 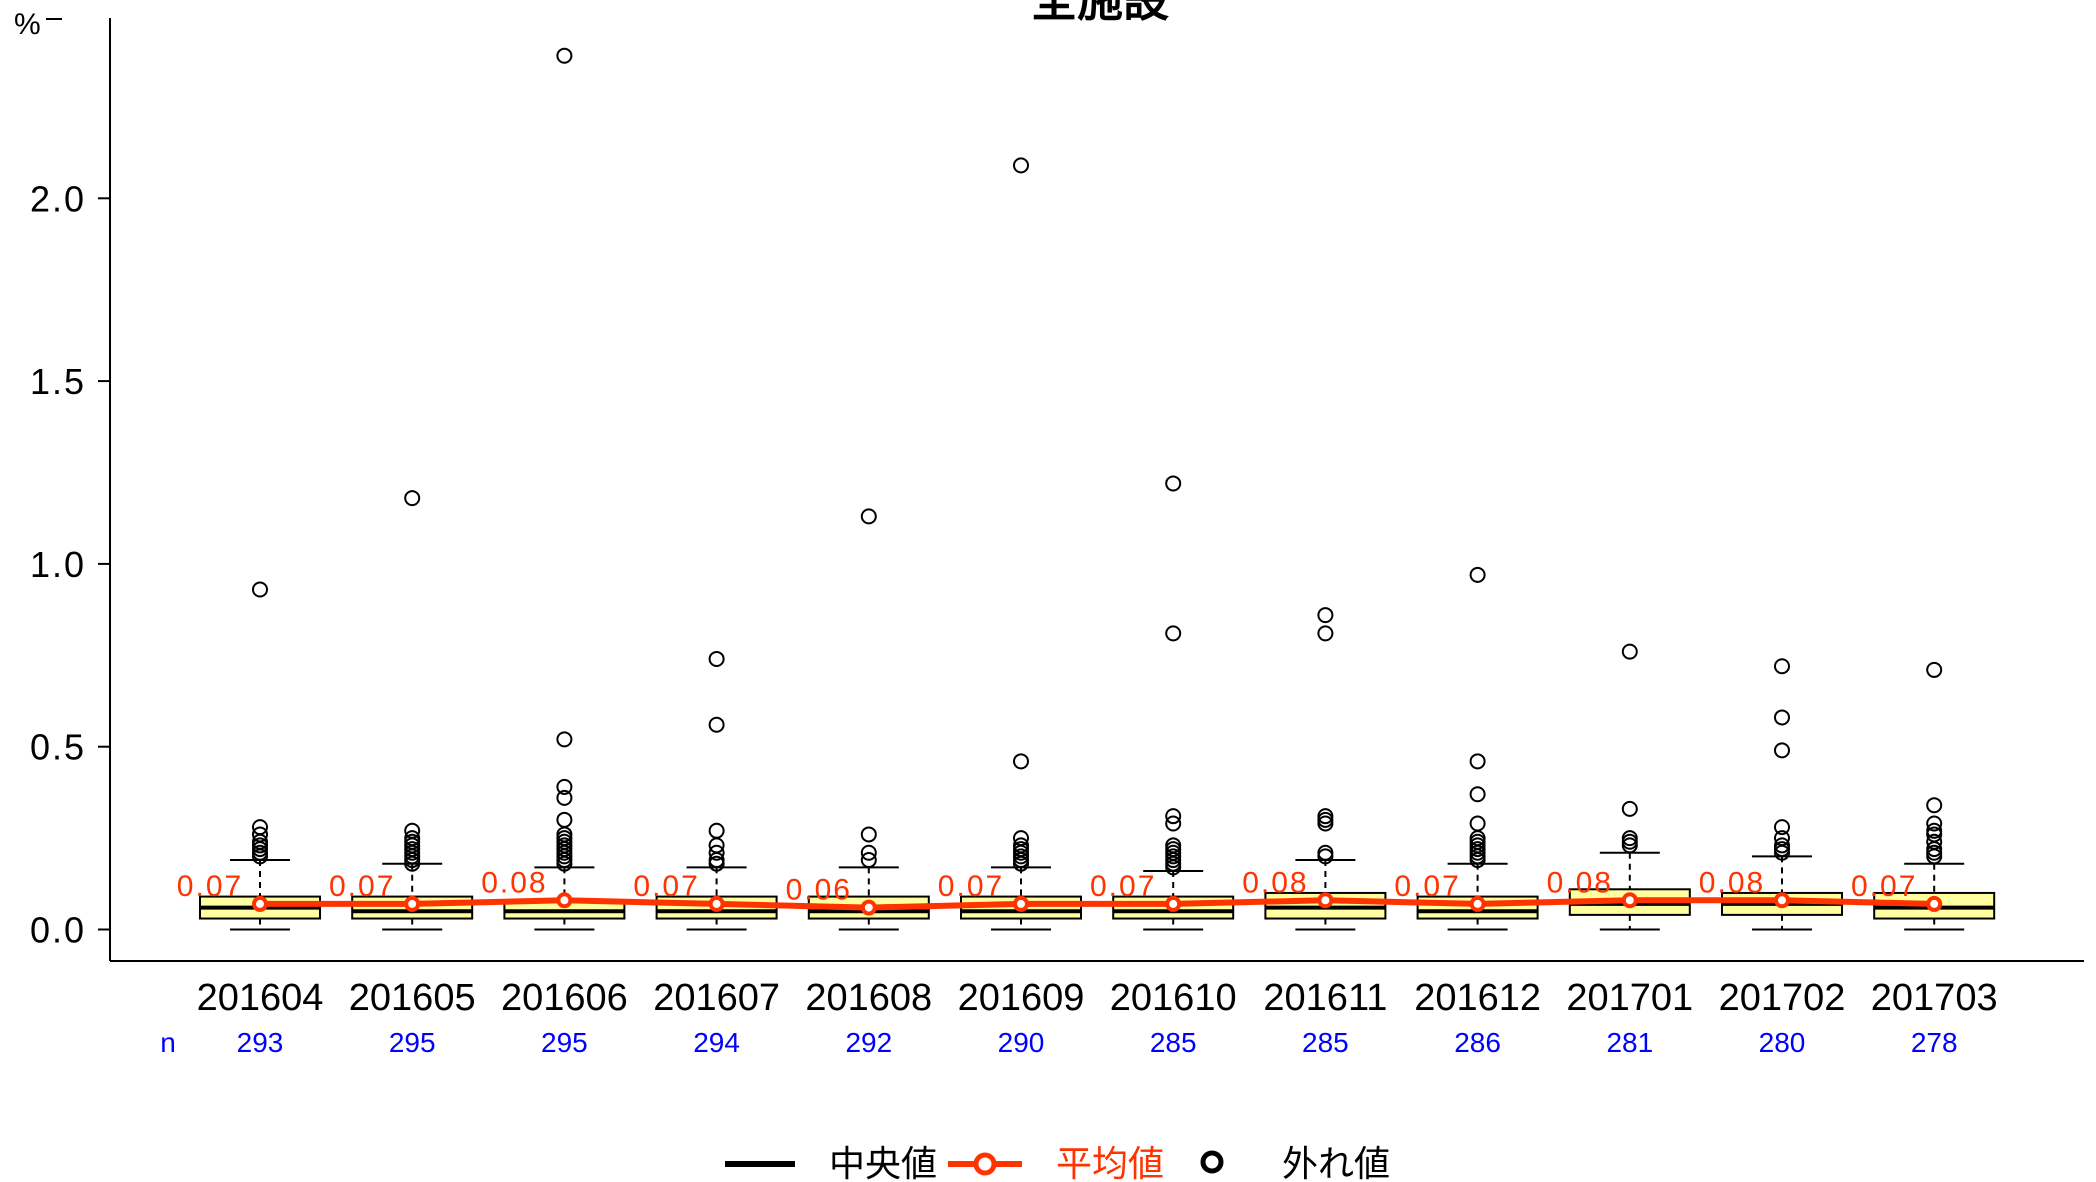 I want to click on y-tick-label: 2.0, so click(x=58, y=198).